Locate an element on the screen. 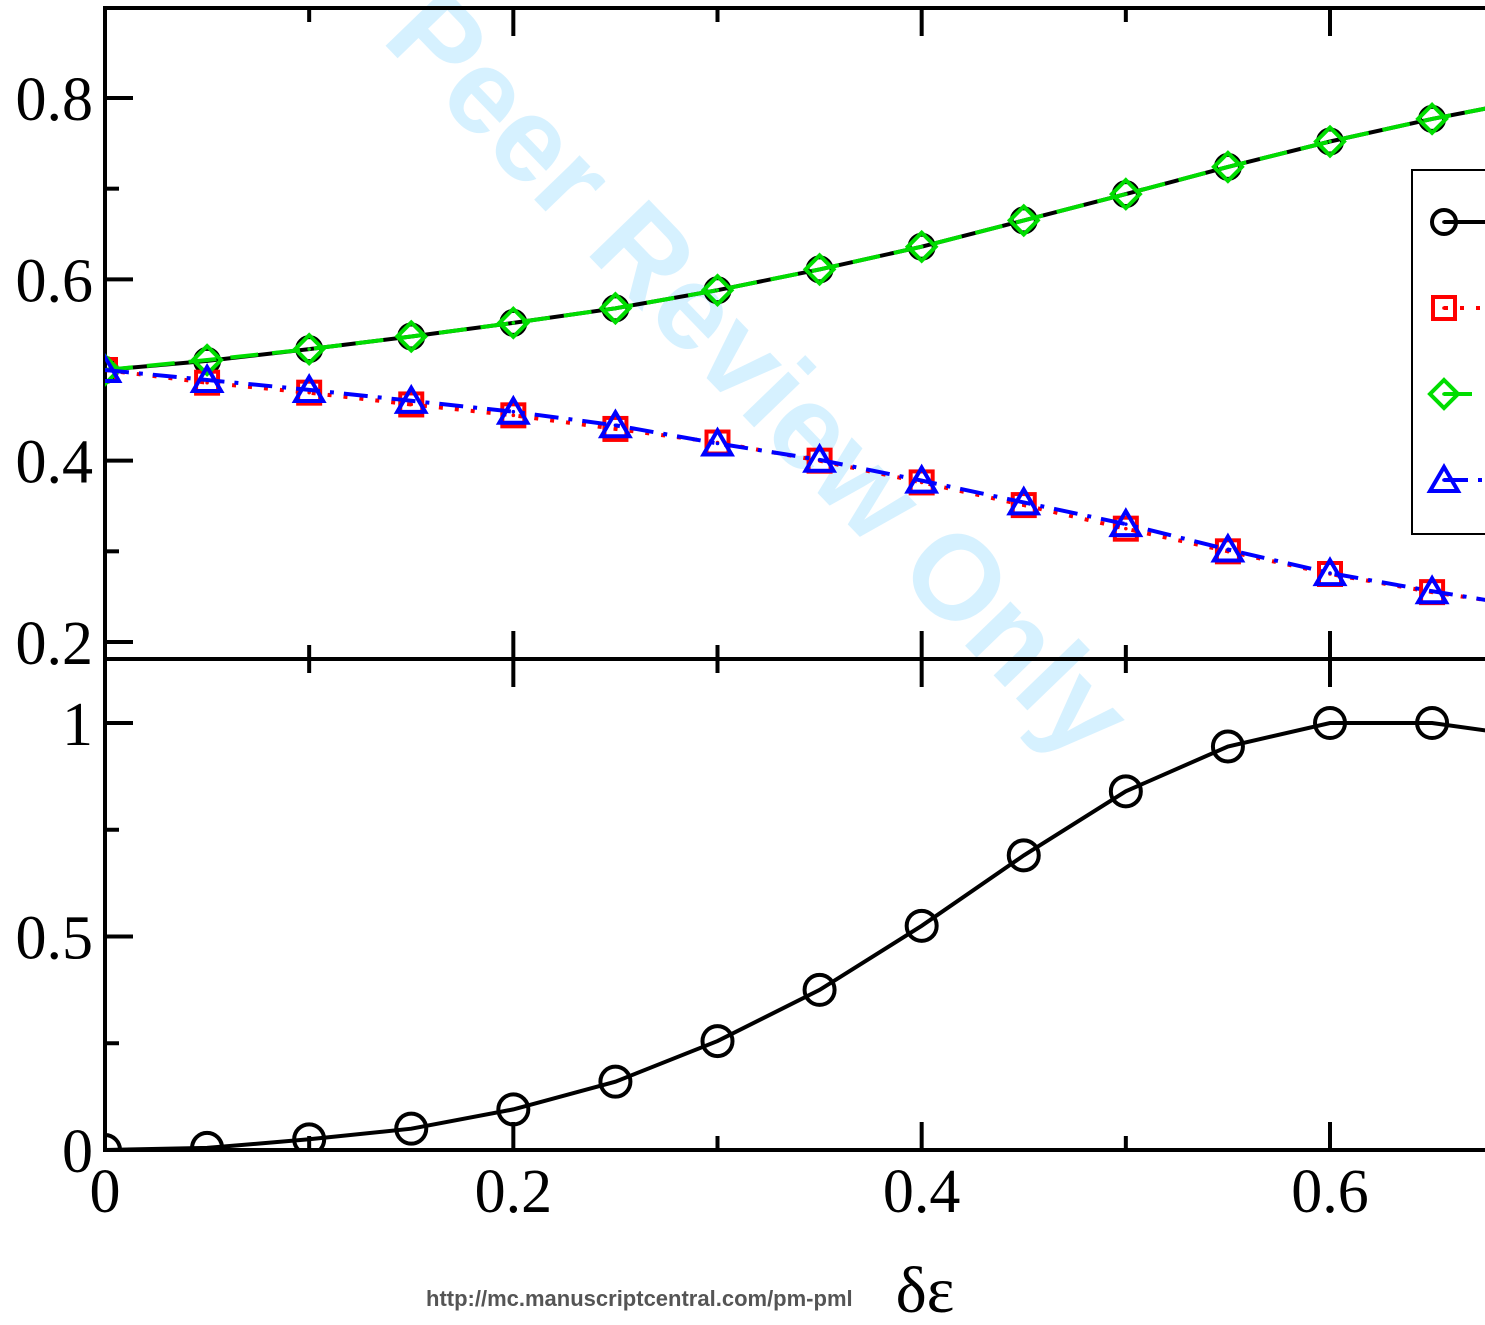 Image resolution: width=1485 pixels, height=1325 pixels. legend-entry-1-marker-dot is located at coordinates (1444, 222).